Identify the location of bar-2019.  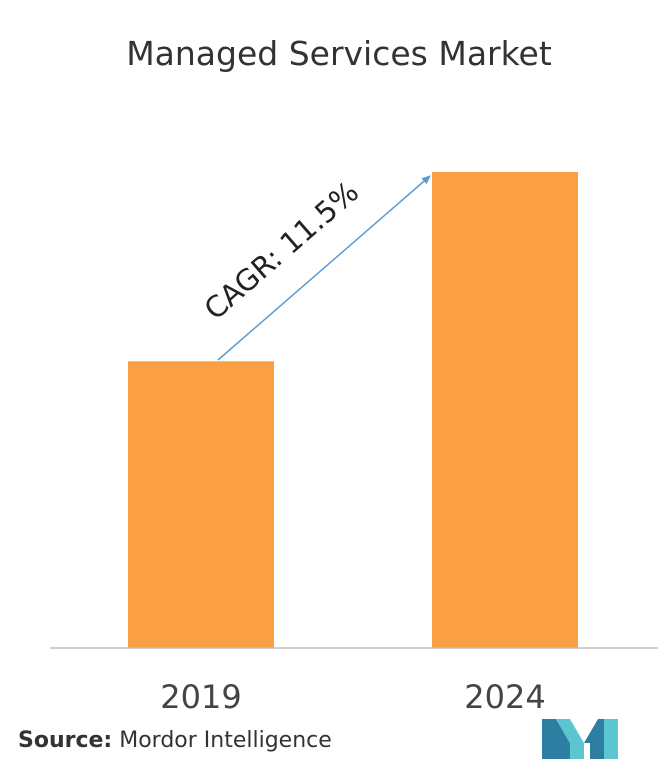
(201, 504).